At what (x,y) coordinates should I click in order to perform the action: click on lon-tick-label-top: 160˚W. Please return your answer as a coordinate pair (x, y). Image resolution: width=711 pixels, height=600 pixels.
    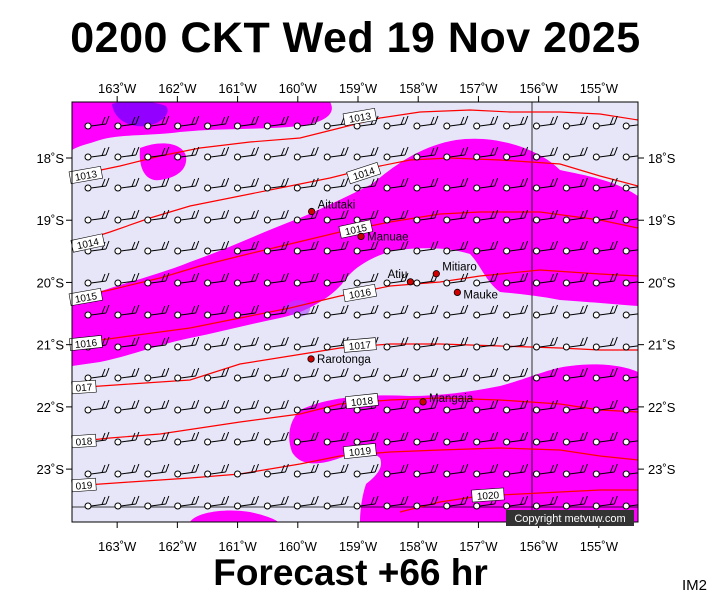
    Looking at the image, I should click on (298, 88).